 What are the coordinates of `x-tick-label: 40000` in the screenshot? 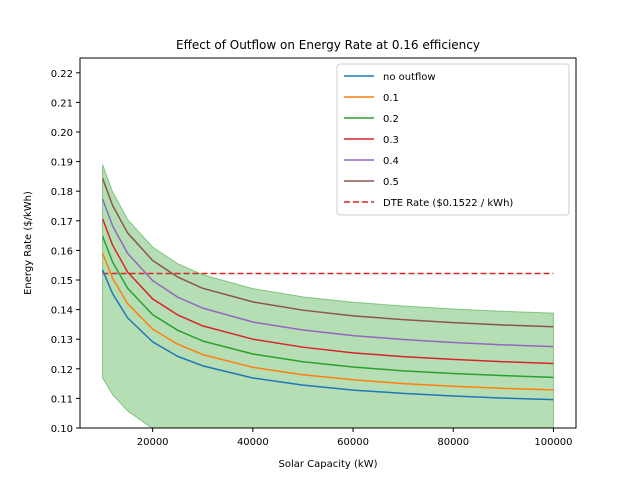 It's located at (253, 442).